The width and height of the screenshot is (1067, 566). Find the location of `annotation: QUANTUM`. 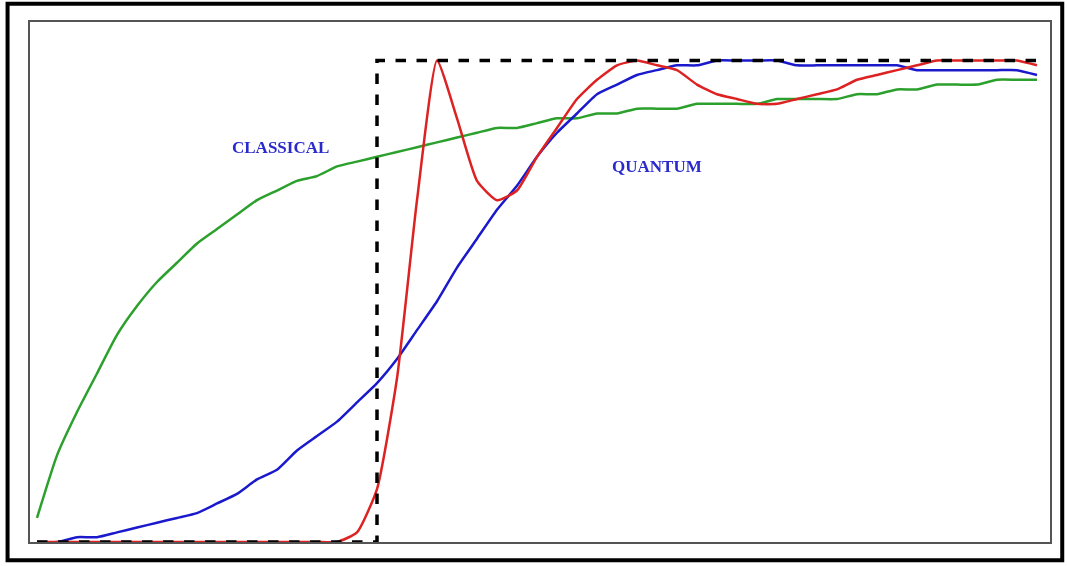

annotation: QUANTUM is located at coordinates (657, 166).